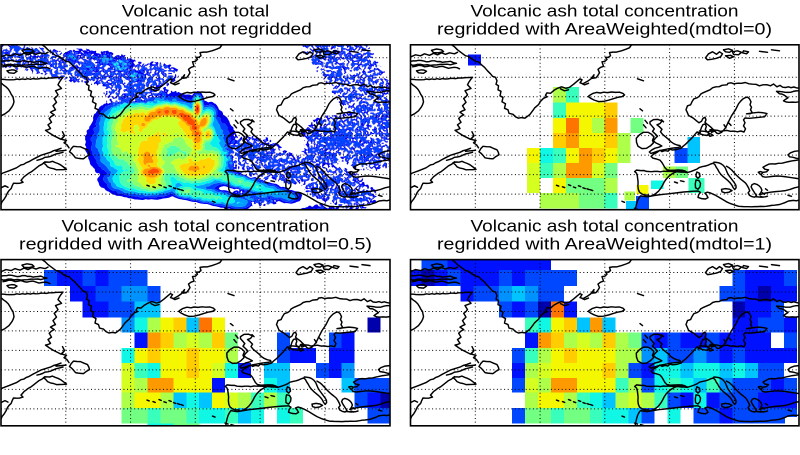 Image resolution: width=800 pixels, height=455 pixels. What do you see at coordinates (604, 30) in the screenshot?
I see `svg-text:regridded with AreaWeighted(md: regridded with AreaWeighted(mdtol=0)` at bounding box center [604, 30].